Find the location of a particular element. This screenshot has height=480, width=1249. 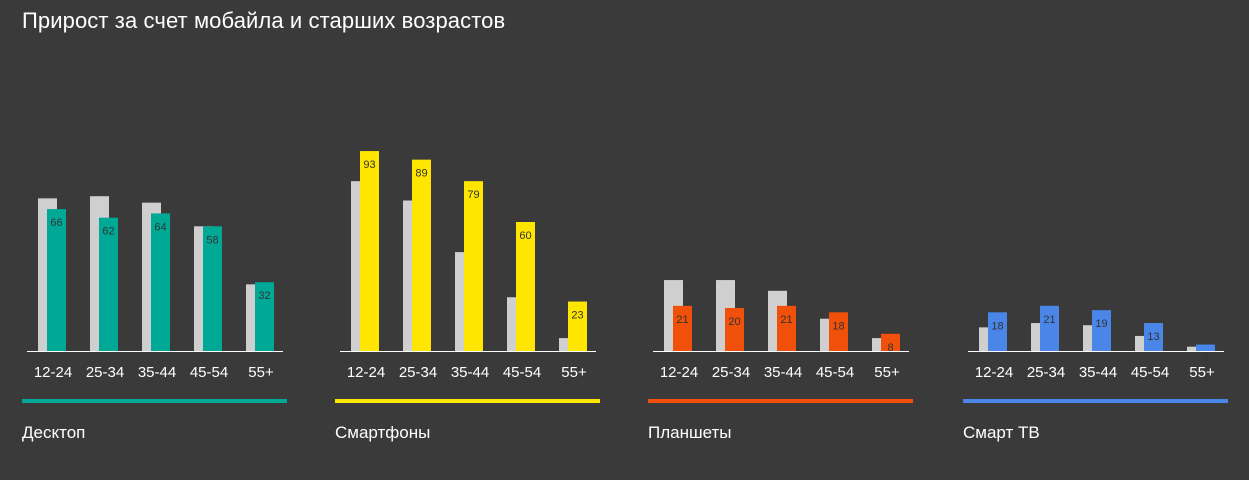

data-label: 64 is located at coordinates (160, 227).